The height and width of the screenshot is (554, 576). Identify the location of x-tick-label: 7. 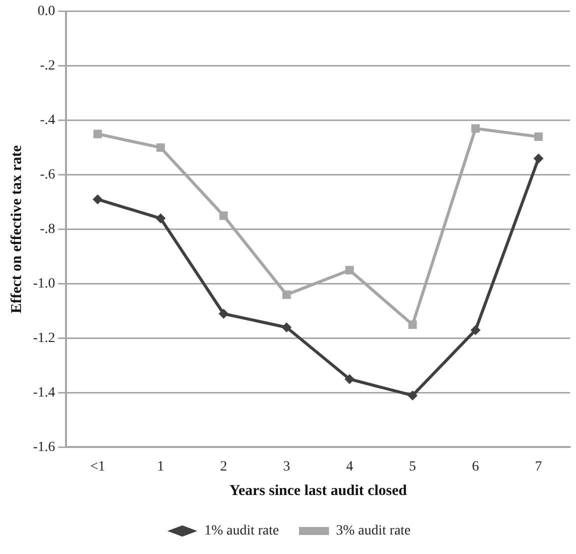
(538, 466).